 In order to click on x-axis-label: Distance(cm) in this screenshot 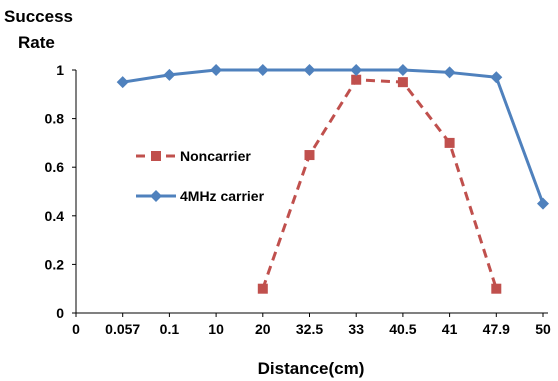, I will do `click(311, 368)`.